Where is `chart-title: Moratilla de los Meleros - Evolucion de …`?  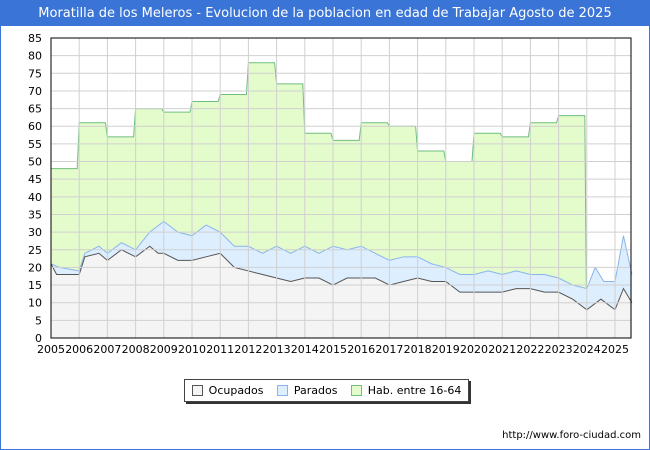 chart-title: Moratilla de los Meleros - Evolucion de … is located at coordinates (325, 13).